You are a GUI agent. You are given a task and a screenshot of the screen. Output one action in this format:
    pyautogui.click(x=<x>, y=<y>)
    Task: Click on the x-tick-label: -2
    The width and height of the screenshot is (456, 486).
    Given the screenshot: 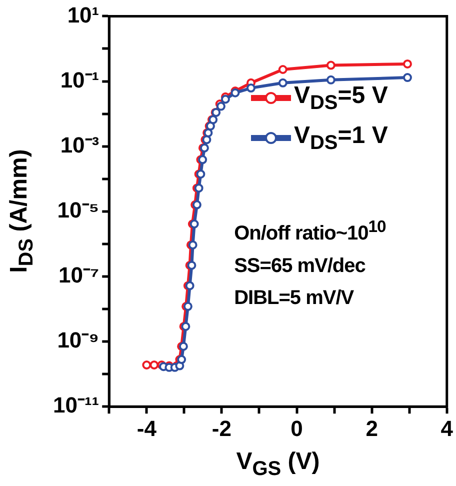 What is the action you would take?
    pyautogui.click(x=222, y=428)
    